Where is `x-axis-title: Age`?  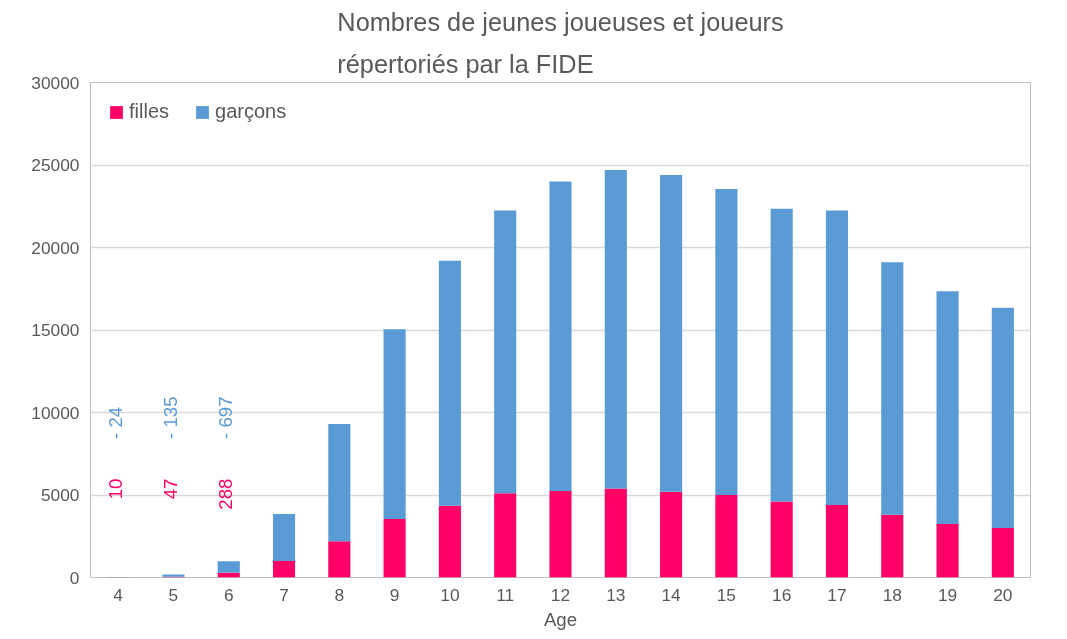 x-axis-title: Age is located at coordinates (560, 619).